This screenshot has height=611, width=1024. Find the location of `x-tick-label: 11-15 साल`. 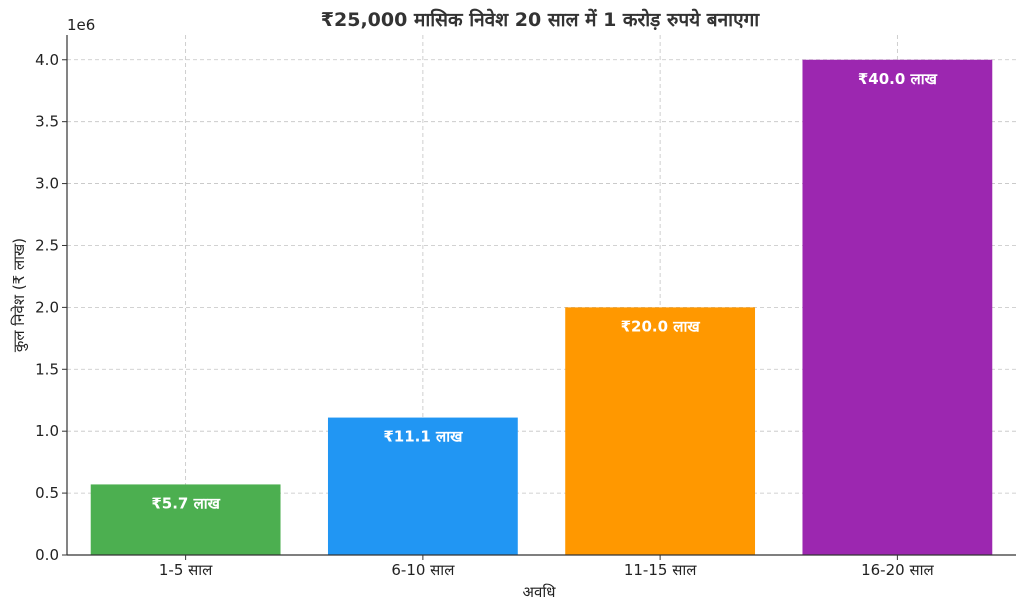

x-tick-label: 11-15 साल is located at coordinates (660, 570).